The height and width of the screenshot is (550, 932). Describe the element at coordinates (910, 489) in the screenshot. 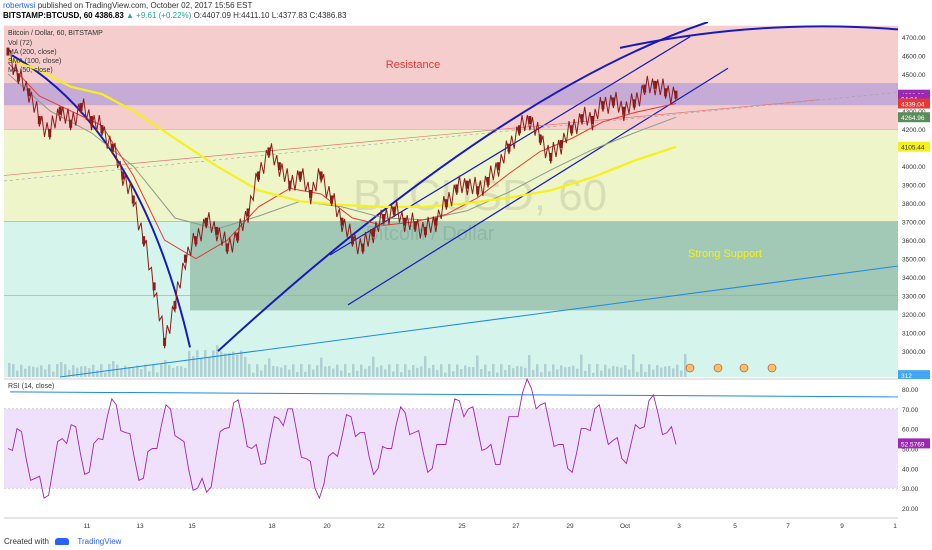

I see `rsi-tick-label: 30.00` at that location.